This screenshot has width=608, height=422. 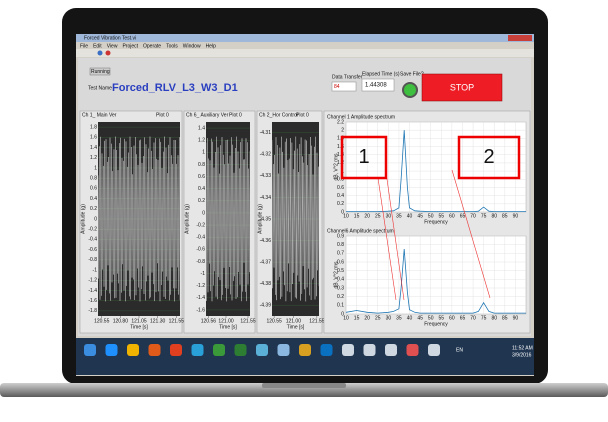 I want to click on x-tick-label: 121.55, so click(x=177, y=321).